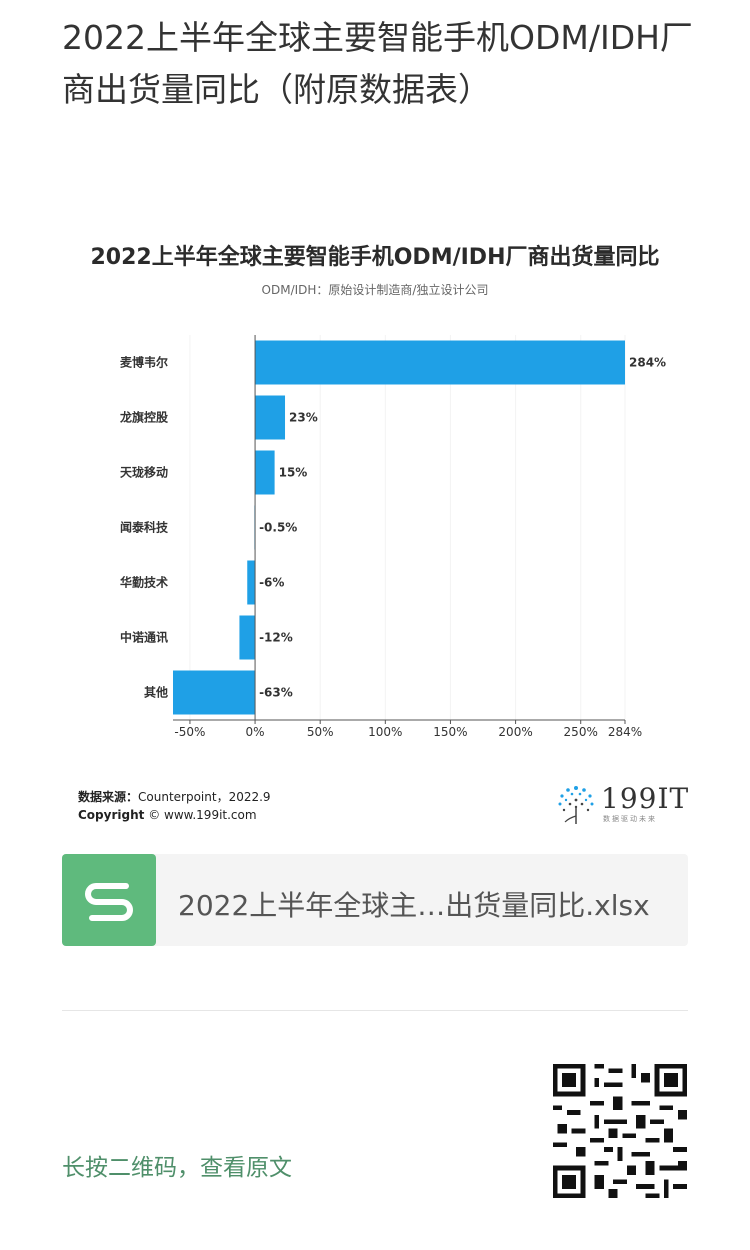  I want to click on data-label: -6%, so click(271, 583).